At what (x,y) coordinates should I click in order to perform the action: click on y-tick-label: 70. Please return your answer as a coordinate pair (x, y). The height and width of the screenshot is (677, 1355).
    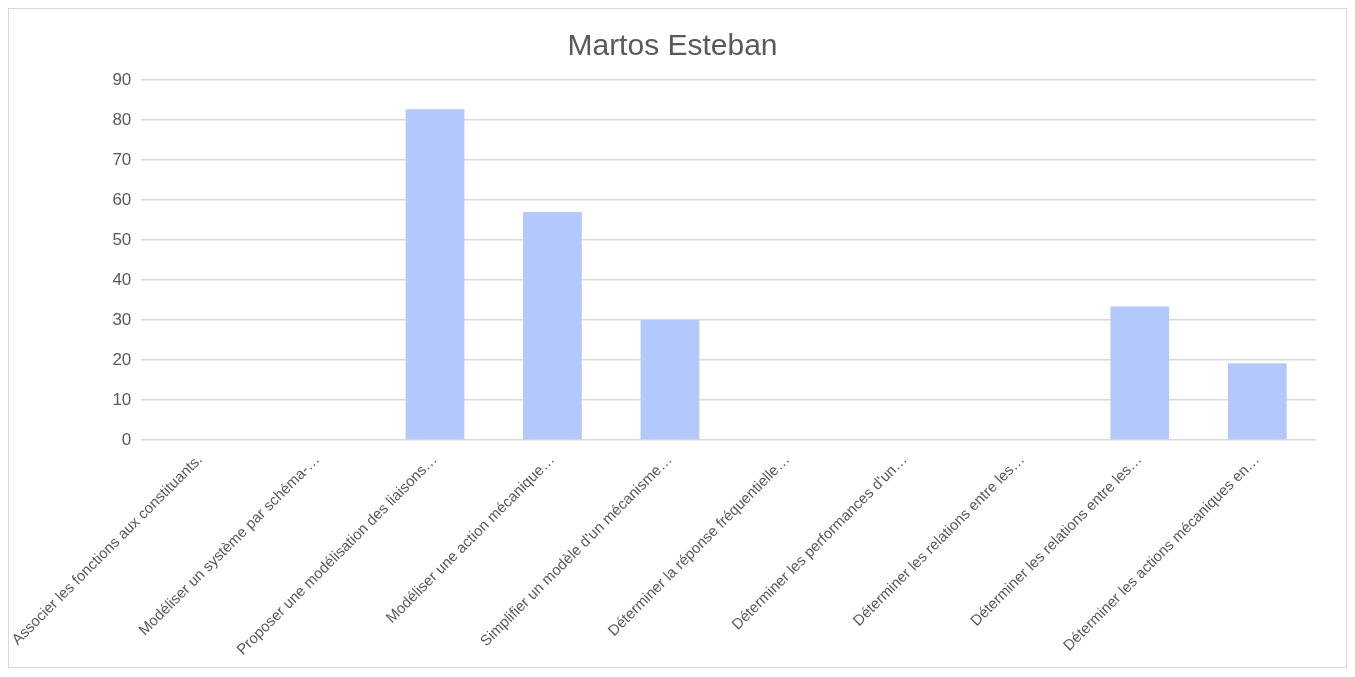
    Looking at the image, I should click on (122, 159).